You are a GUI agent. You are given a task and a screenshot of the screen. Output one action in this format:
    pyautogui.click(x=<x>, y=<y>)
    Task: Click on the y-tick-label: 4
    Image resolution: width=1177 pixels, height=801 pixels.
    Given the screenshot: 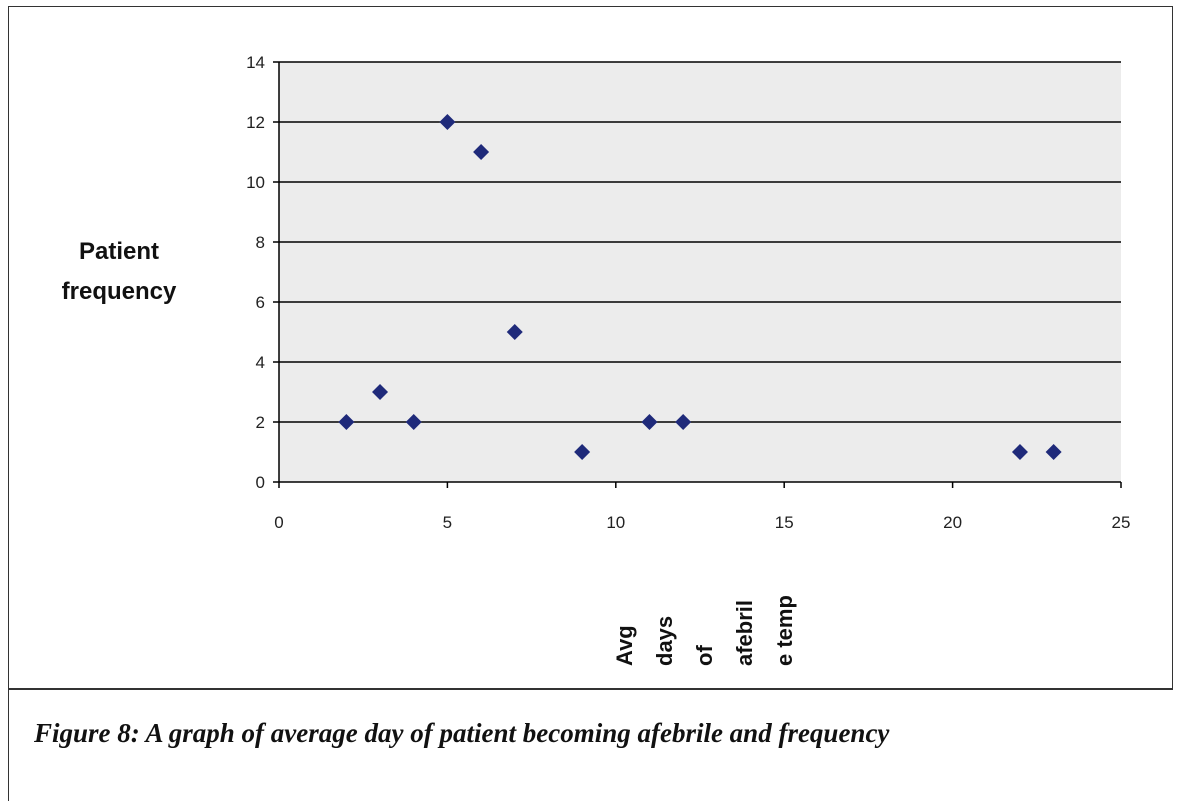 What is the action you would take?
    pyautogui.click(x=260, y=362)
    